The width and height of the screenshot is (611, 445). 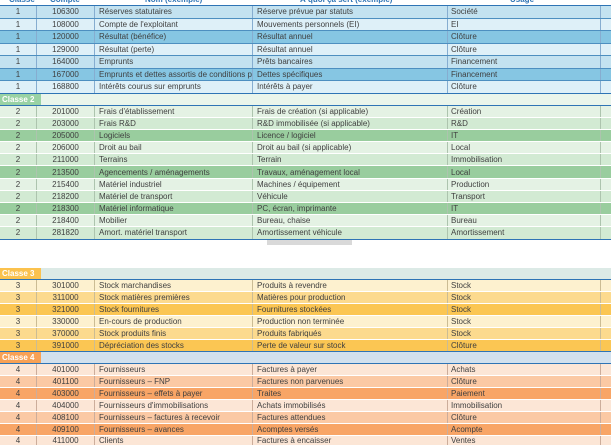 I want to click on cell-nom: Stock marchandises, so click(x=174, y=285).